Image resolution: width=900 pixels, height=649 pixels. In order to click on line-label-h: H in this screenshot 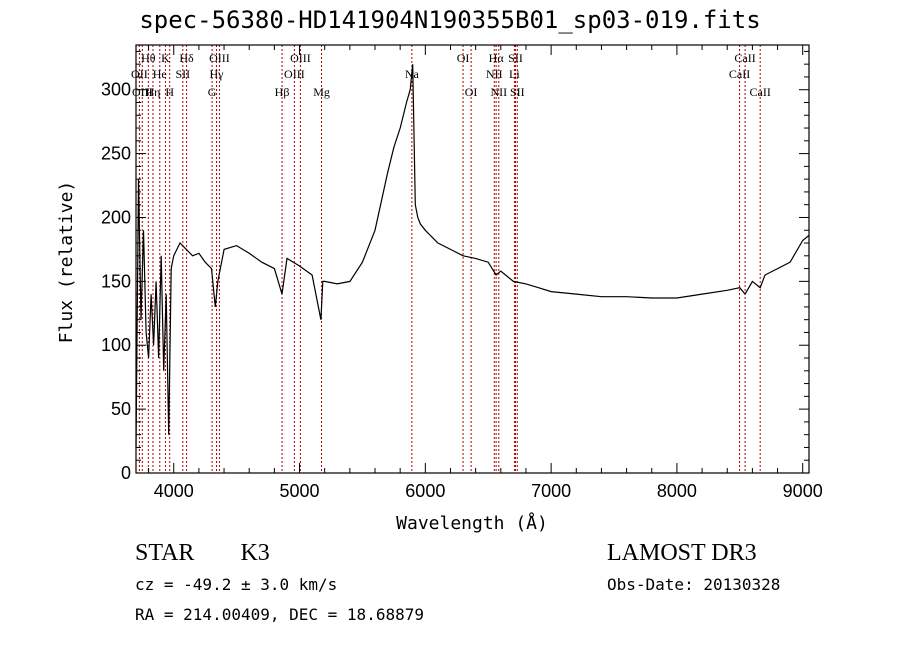, I will do `click(169, 92)`.